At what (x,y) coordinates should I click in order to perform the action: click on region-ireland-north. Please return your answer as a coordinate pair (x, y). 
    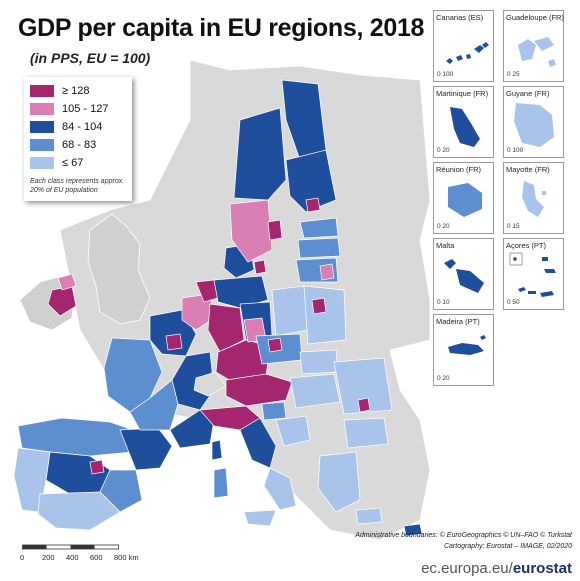
    Looking at the image, I should click on (67, 282).